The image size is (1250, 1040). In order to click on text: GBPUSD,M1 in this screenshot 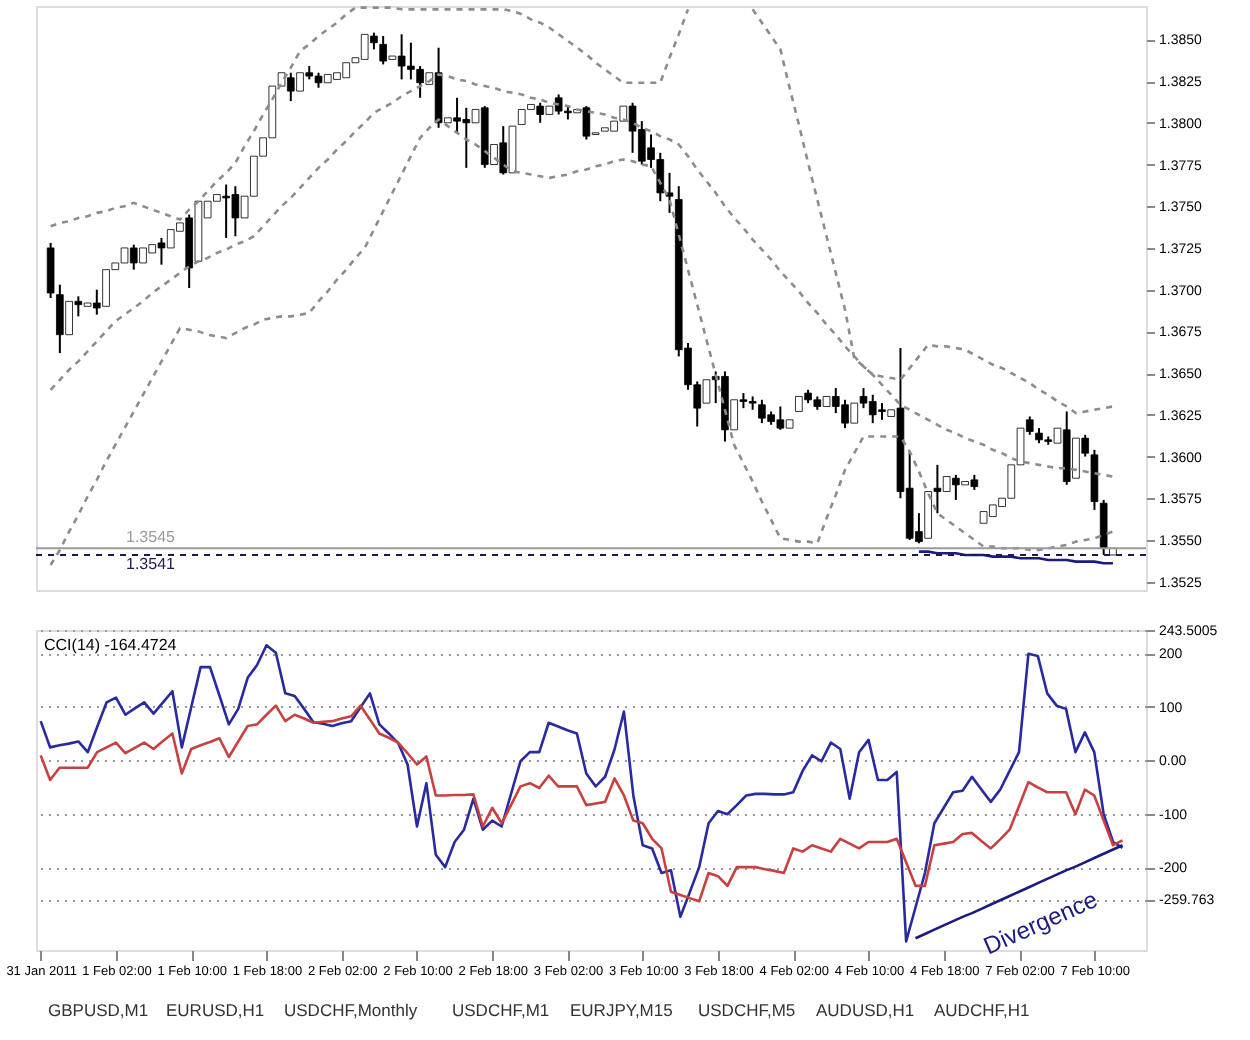, I will do `click(98, 1010)`.